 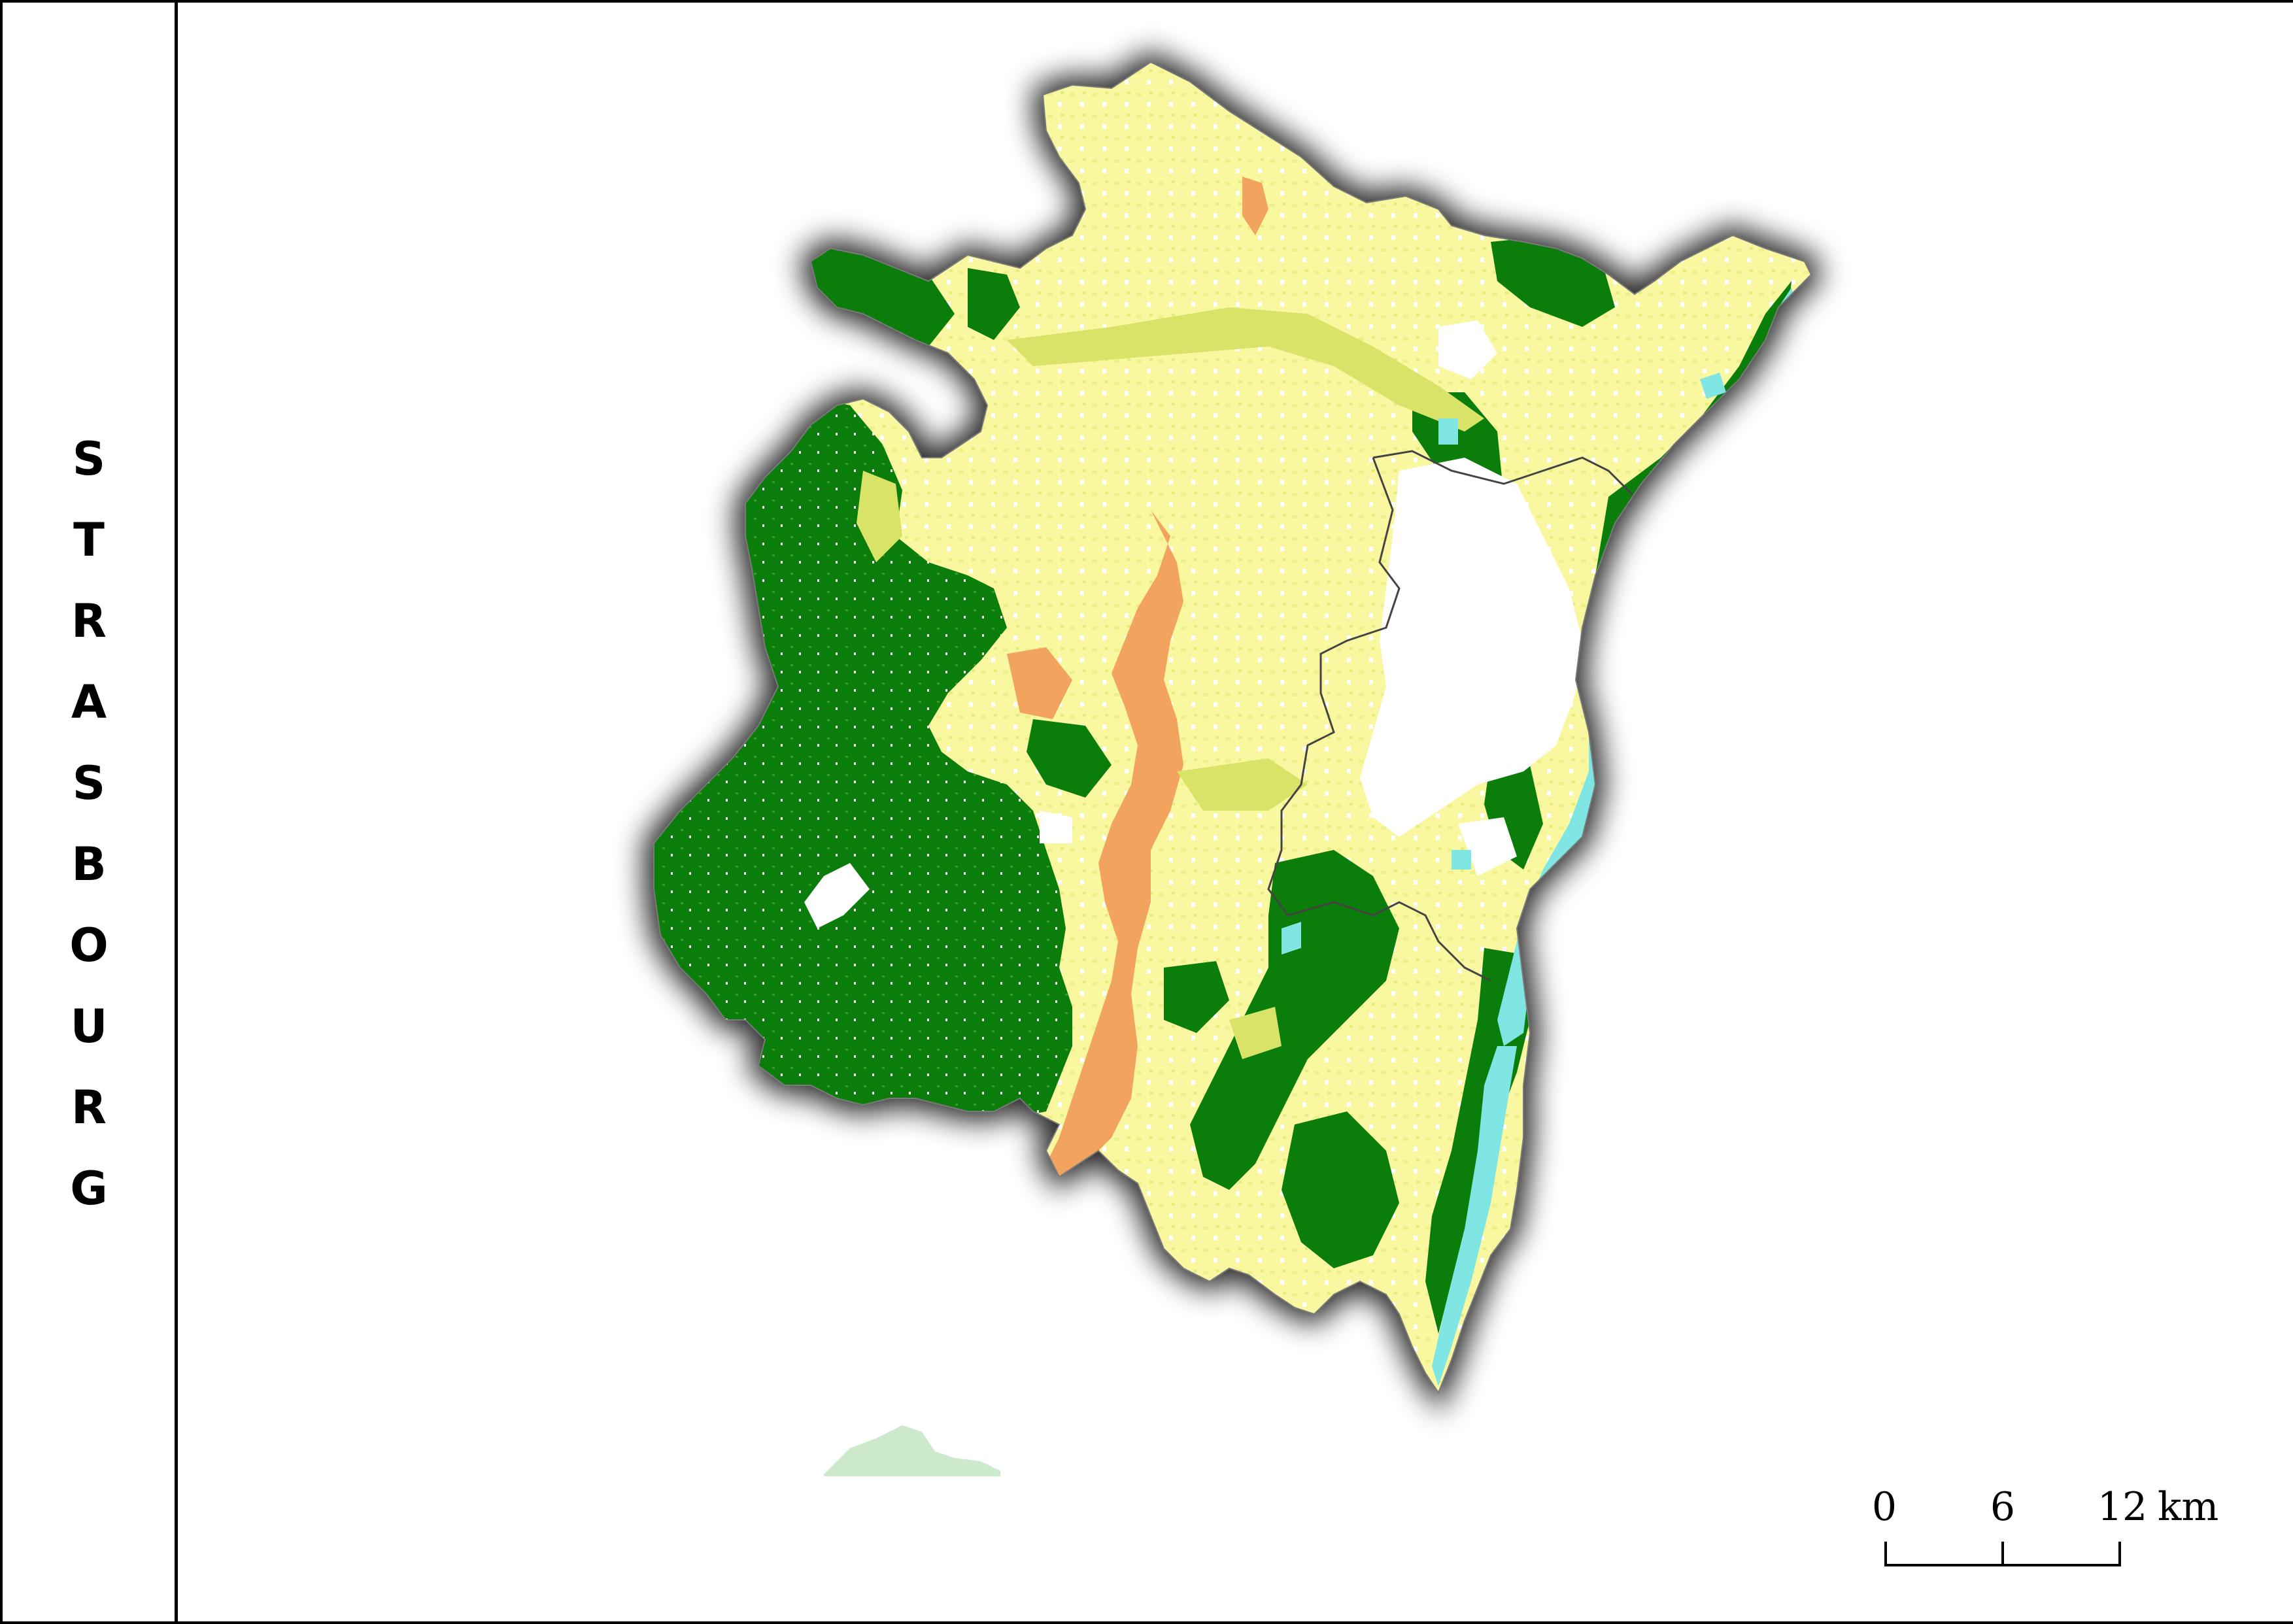 I want to click on commune-boundary-north, so click(x=1504, y=474).